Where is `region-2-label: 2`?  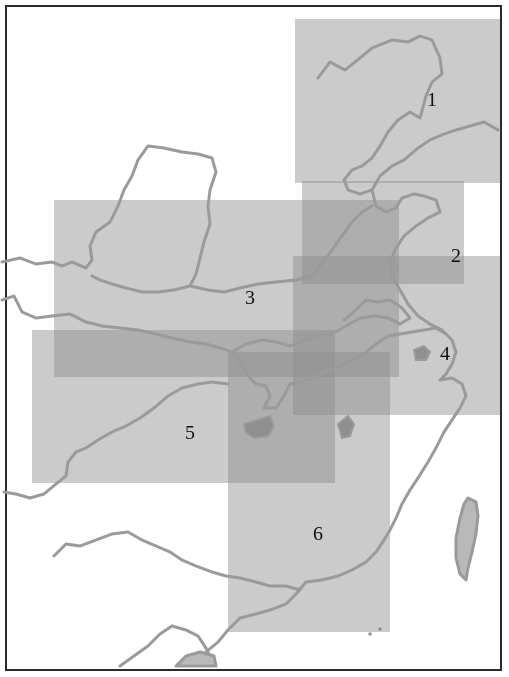 region-2-label: 2 is located at coordinates (456, 256).